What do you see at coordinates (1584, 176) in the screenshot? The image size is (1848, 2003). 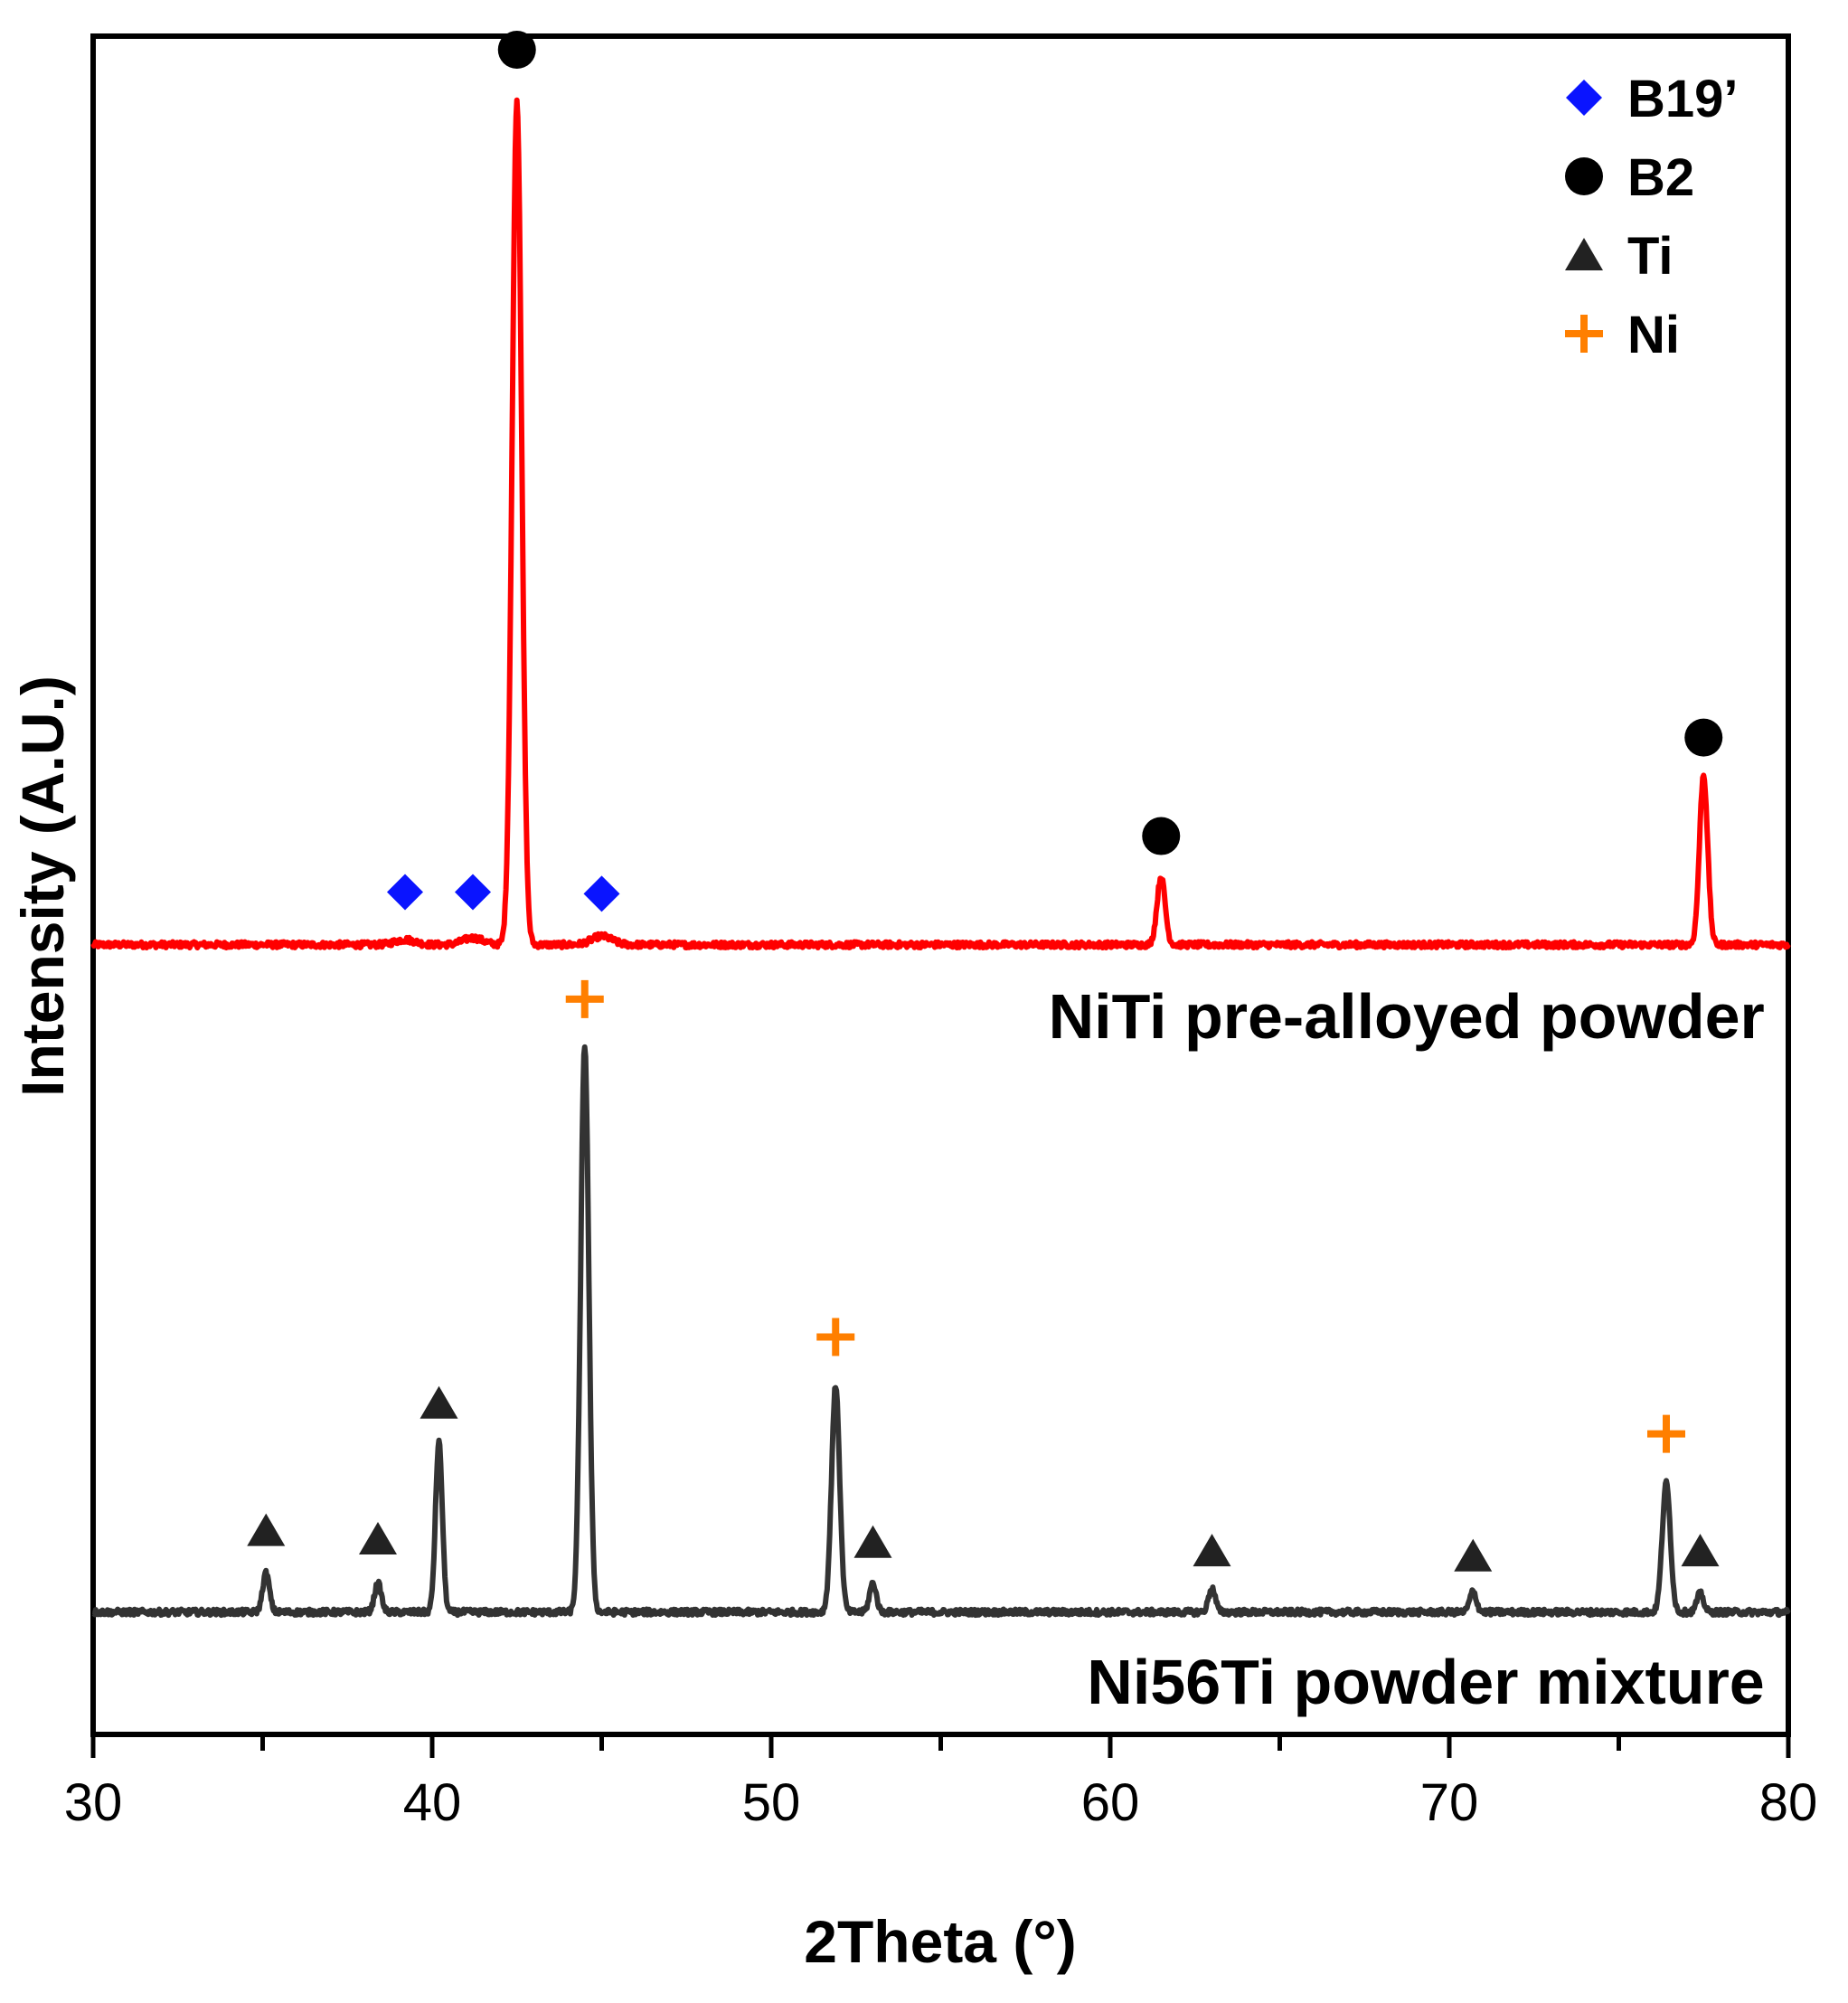 I see `legend-circle-icon` at bounding box center [1584, 176].